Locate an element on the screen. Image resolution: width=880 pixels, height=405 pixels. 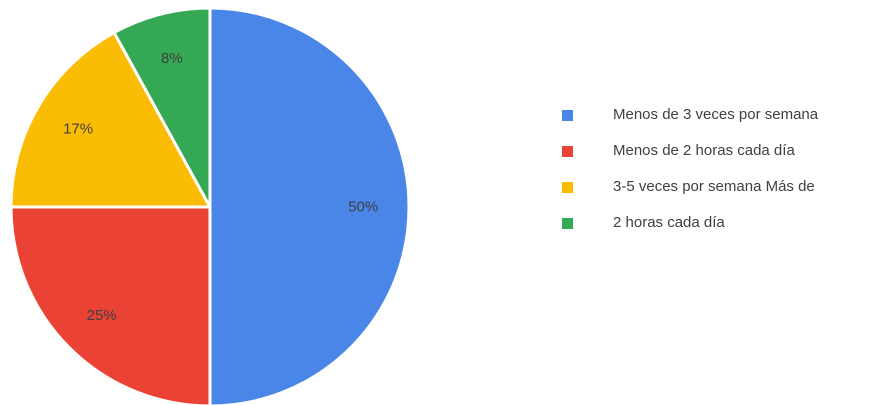
legend-item-4: 2 horas cada día is located at coordinates (643, 223).